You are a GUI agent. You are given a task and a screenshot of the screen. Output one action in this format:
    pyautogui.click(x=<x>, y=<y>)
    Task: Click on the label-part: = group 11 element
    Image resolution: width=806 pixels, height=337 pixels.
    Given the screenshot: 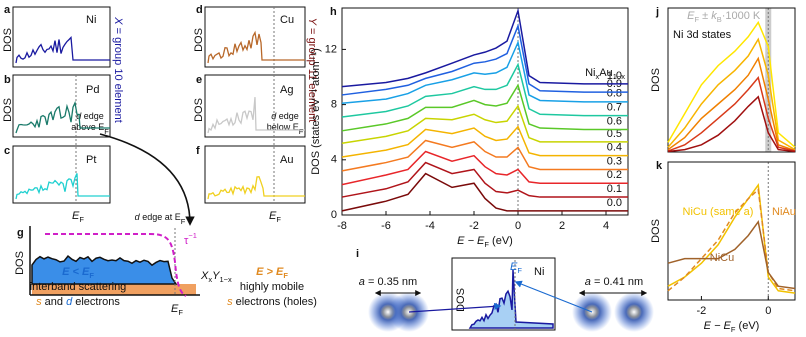 What is the action you would take?
    pyautogui.click(x=312, y=73)
    